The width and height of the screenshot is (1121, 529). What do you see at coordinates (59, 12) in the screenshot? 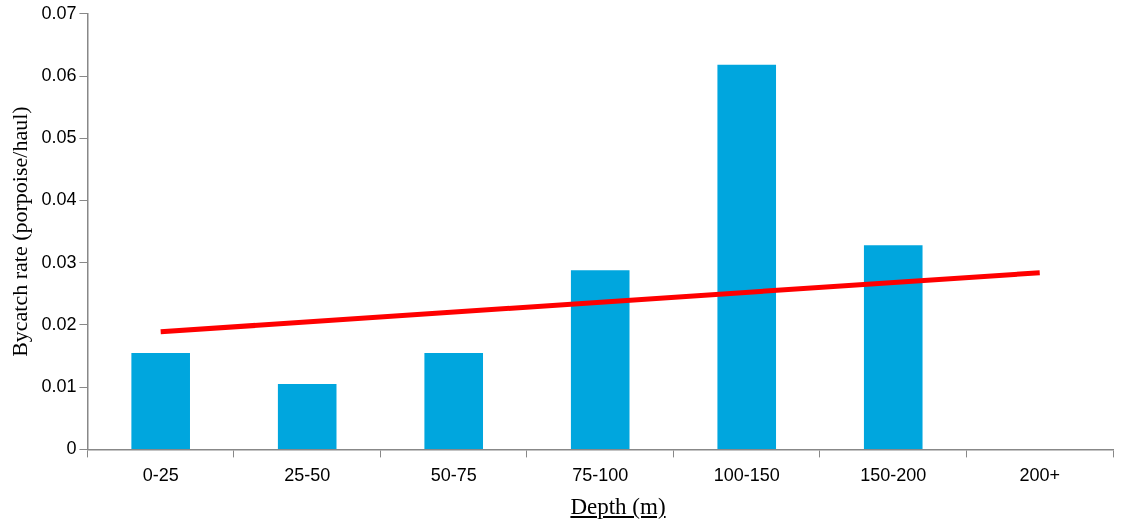
I see `y-tick-label: 0.07` at bounding box center [59, 12].